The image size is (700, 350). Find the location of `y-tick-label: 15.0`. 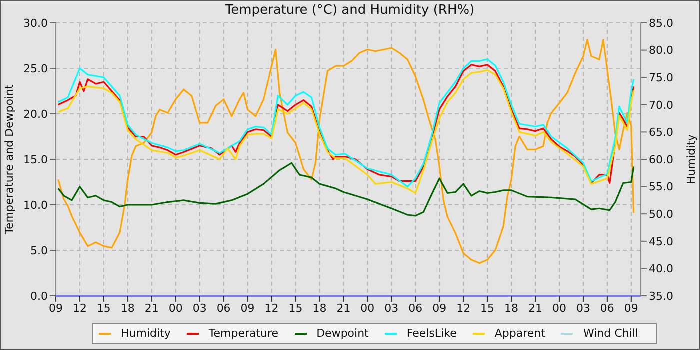

y-tick-label: 15.0 is located at coordinates (36, 159).